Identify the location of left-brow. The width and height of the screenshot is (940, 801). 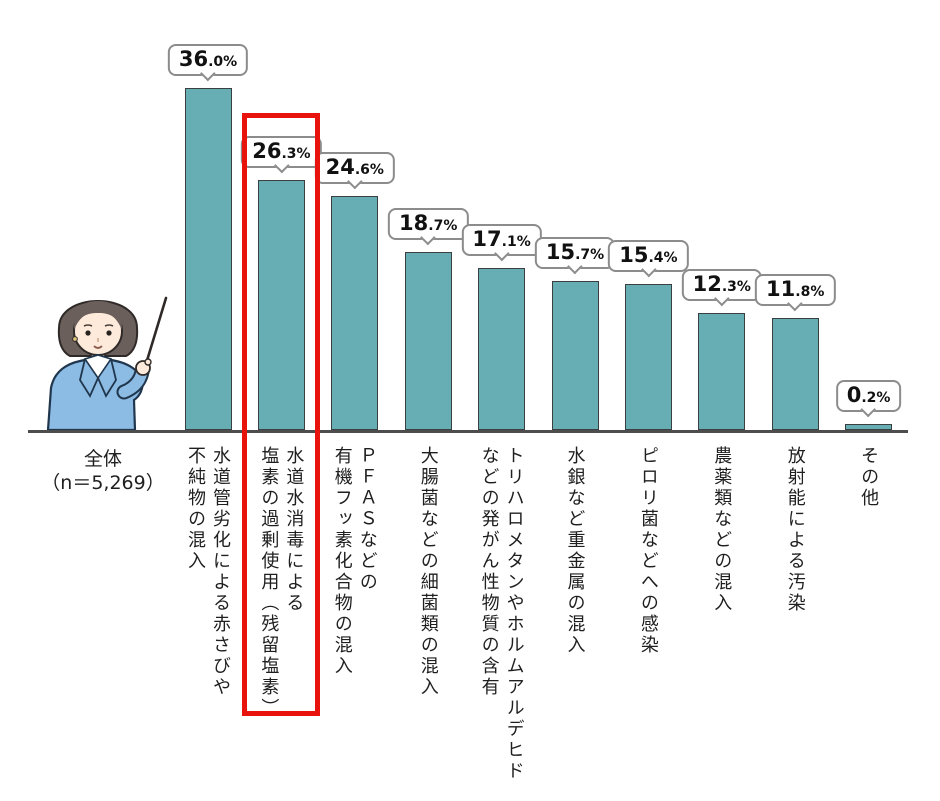
(88, 325).